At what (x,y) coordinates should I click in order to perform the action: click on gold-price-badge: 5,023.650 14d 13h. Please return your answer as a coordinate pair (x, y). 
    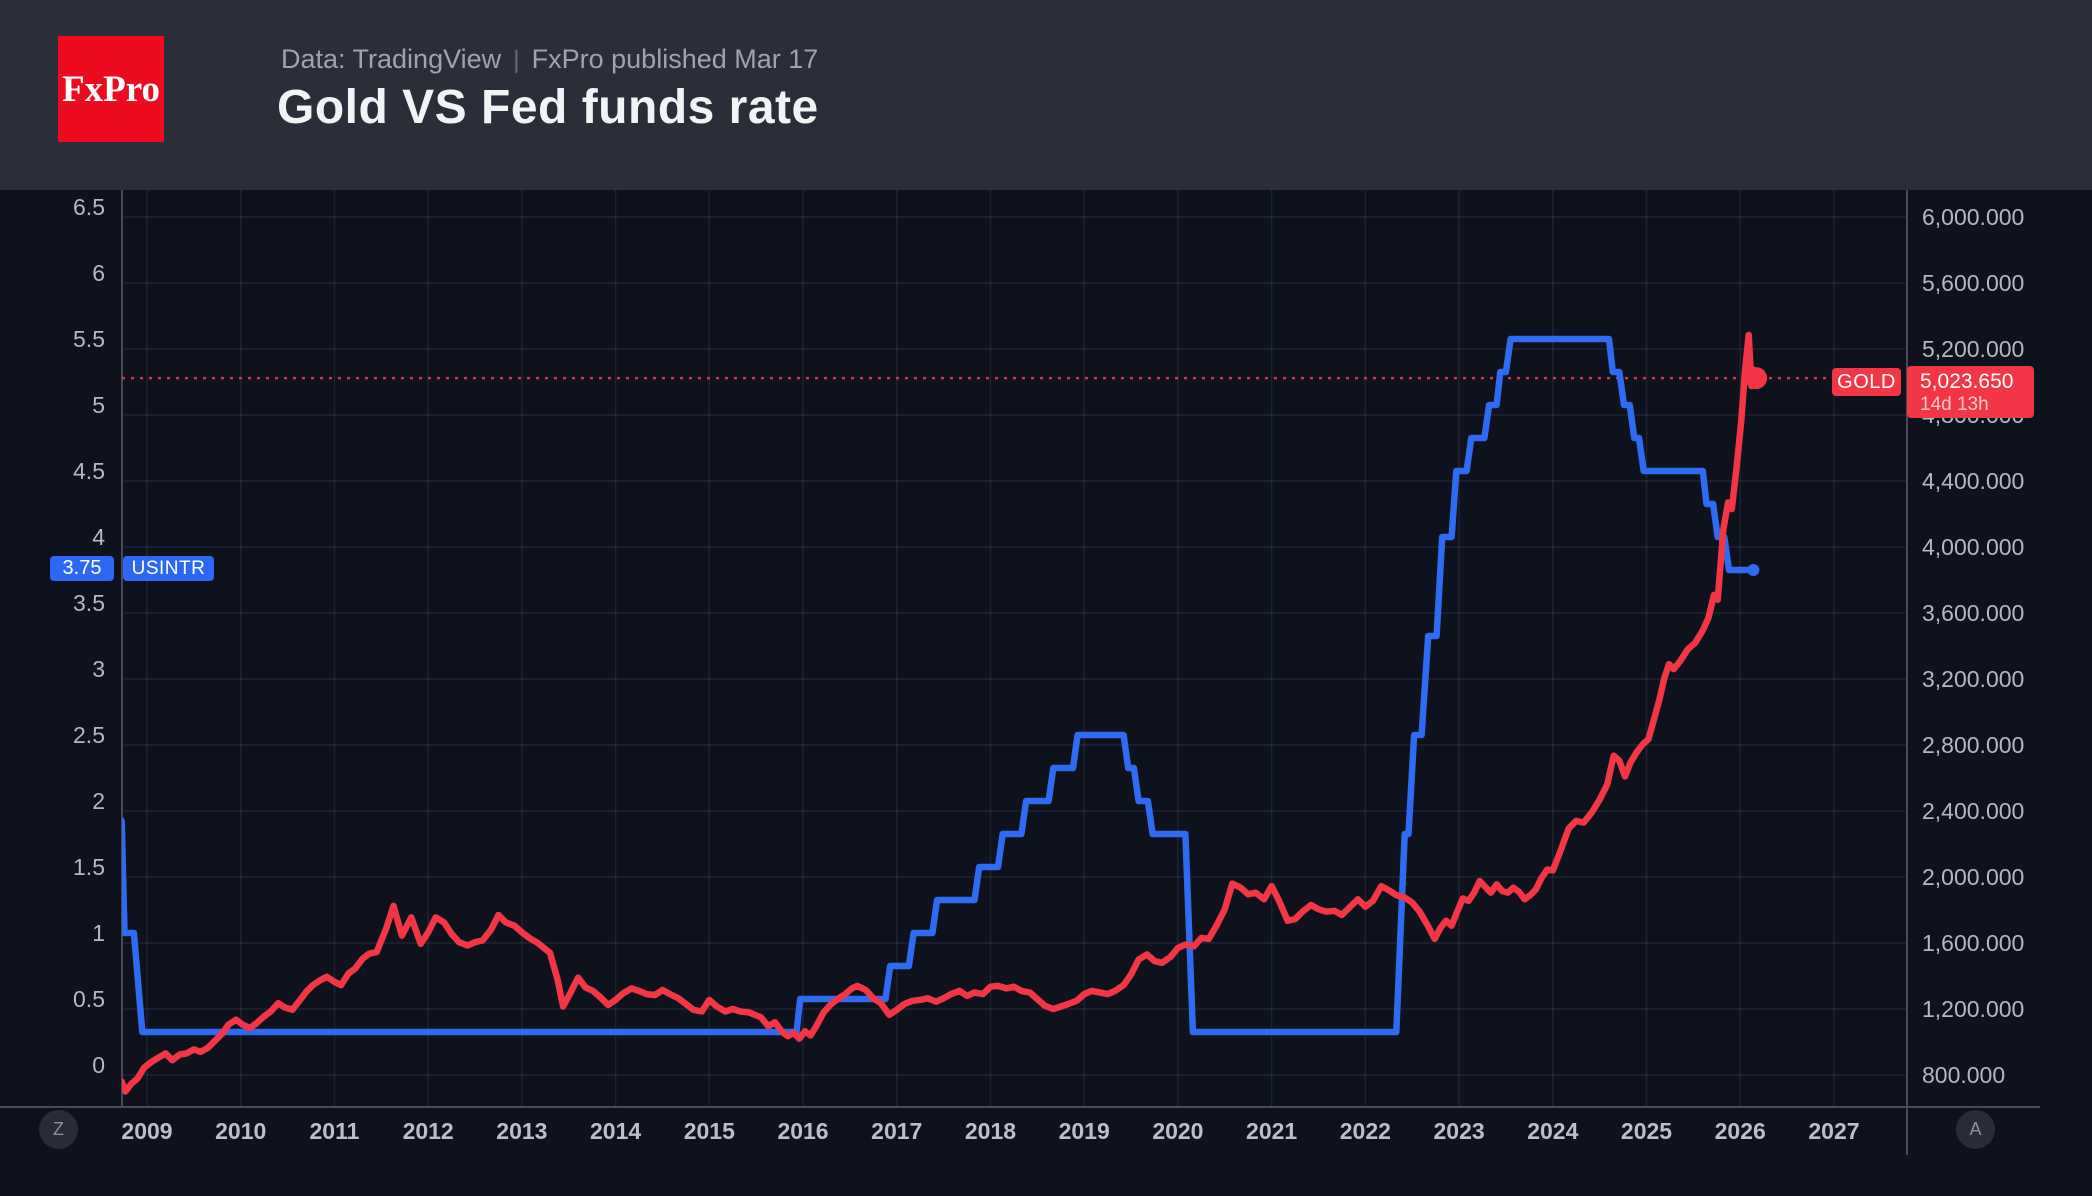
    Looking at the image, I should click on (1970, 392).